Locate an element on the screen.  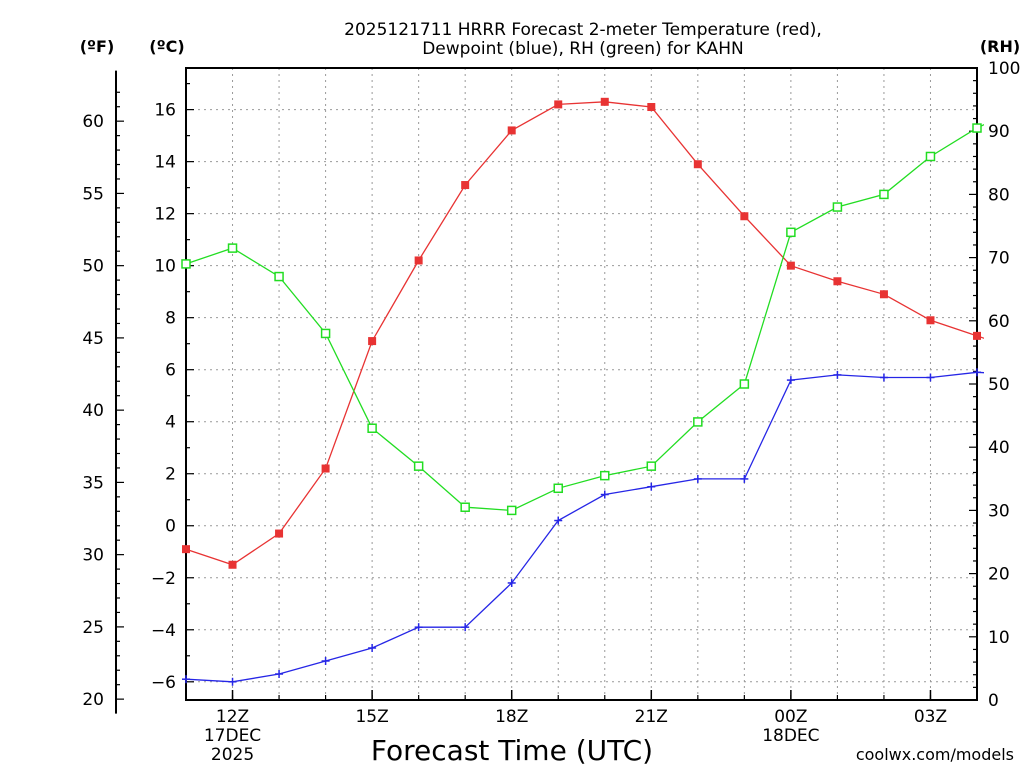
rh-tick-label: 90 is located at coordinates (999, 132).